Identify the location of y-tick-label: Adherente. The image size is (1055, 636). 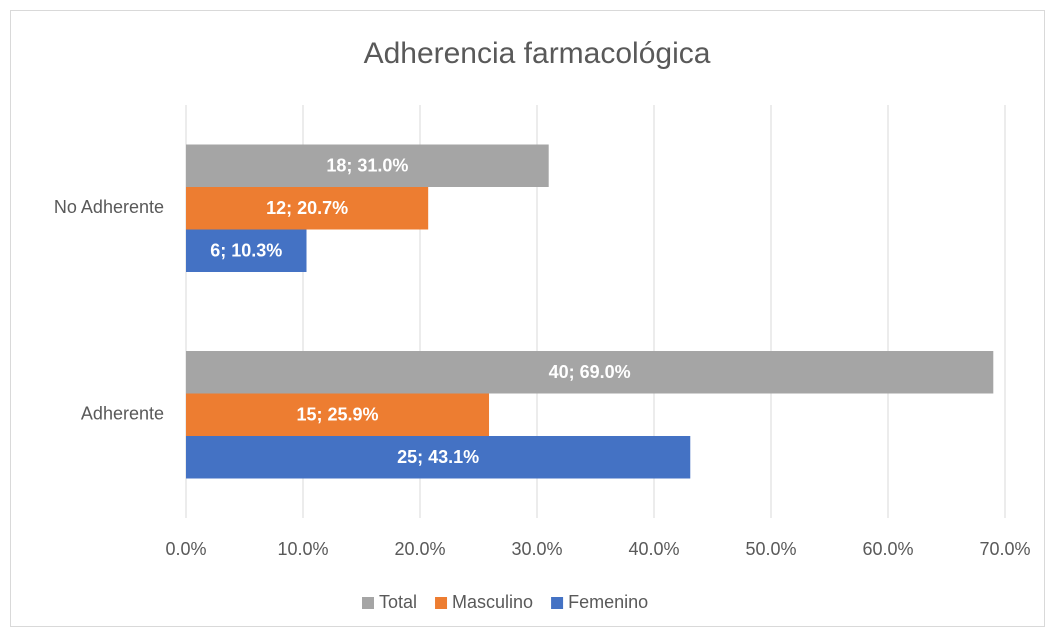
(122, 414).